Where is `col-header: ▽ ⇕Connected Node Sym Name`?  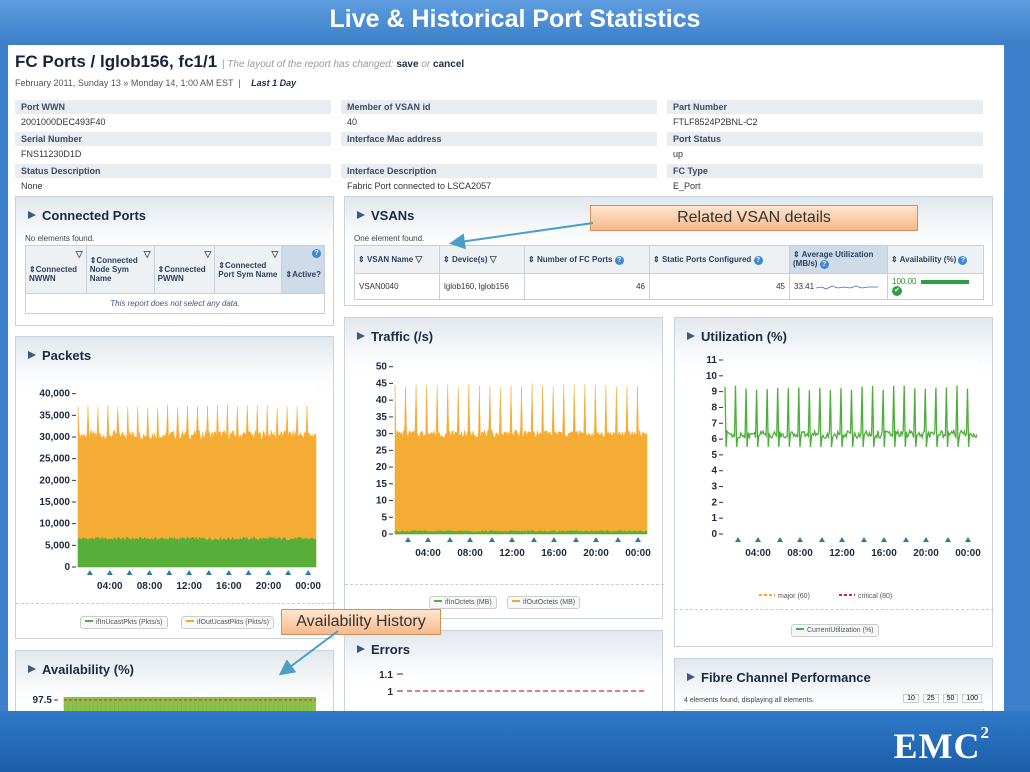 col-header: ▽ ⇕Connected Node Sym Name is located at coordinates (120, 269).